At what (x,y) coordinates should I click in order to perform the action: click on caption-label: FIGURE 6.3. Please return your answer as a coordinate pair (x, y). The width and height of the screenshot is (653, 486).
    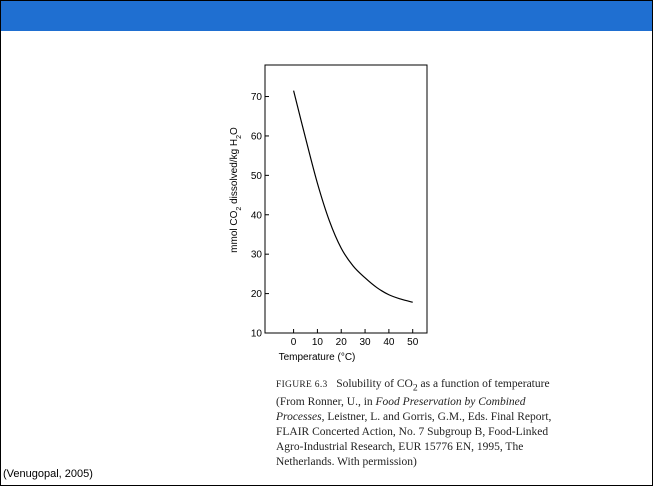
    Looking at the image, I should click on (302, 385).